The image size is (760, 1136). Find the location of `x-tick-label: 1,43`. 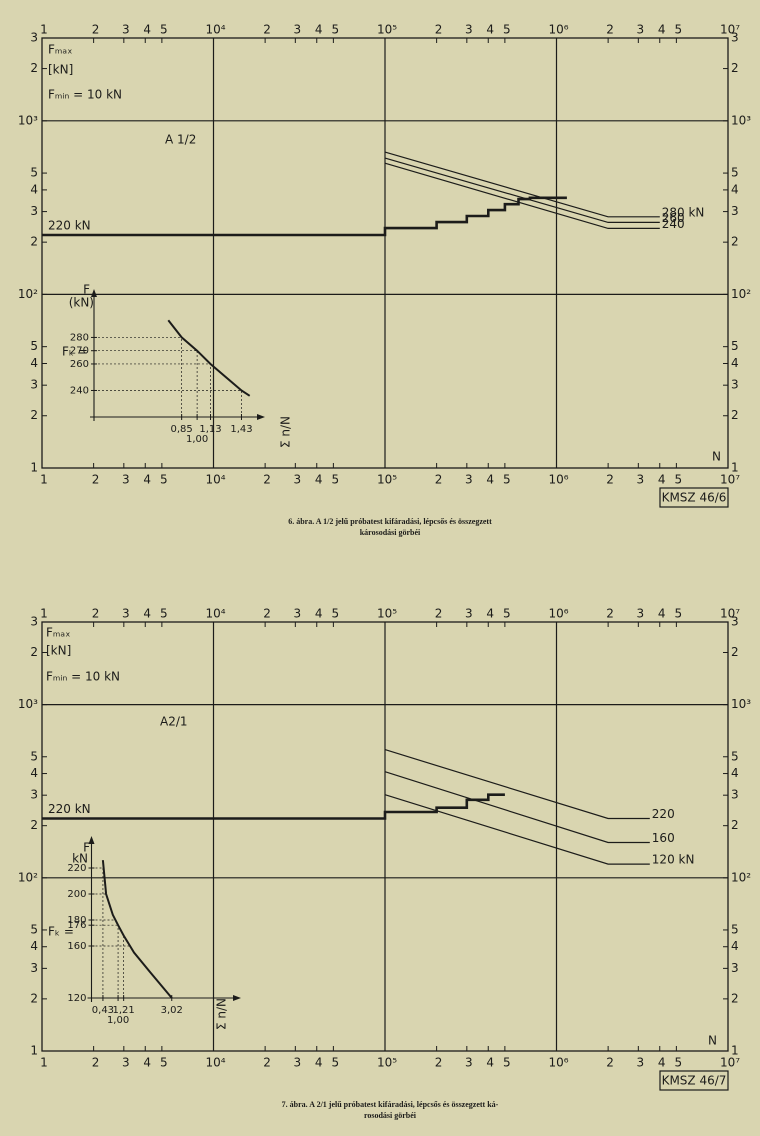

x-tick-label: 1,43 is located at coordinates (241, 429).